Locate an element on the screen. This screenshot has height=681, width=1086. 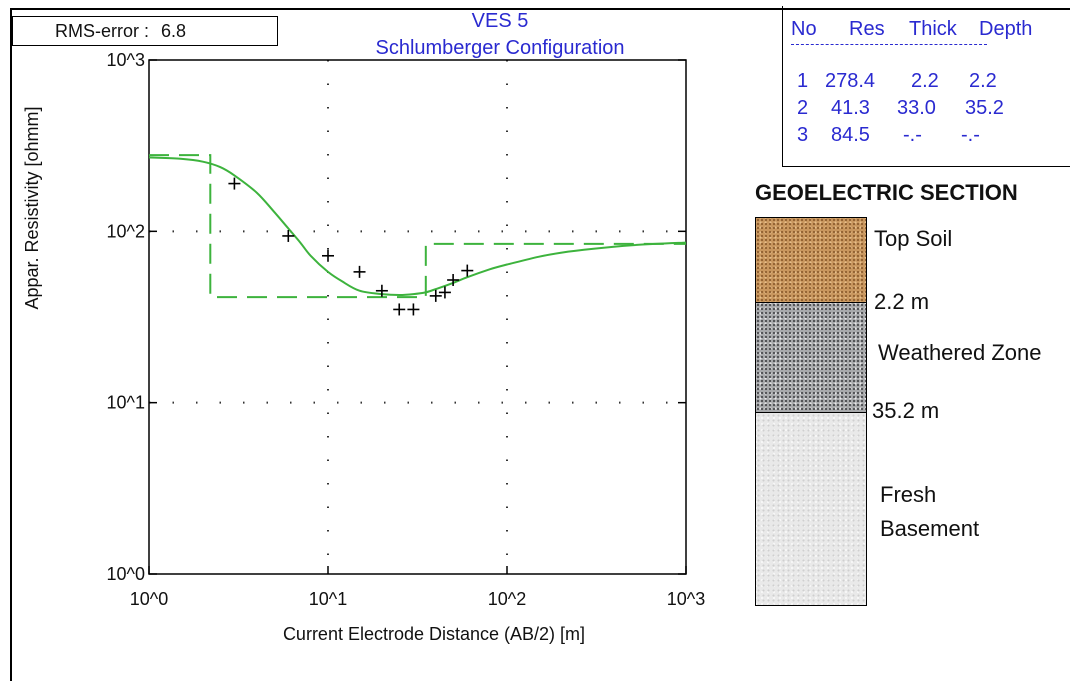
frame-left-border is located at coordinates (11, 344).